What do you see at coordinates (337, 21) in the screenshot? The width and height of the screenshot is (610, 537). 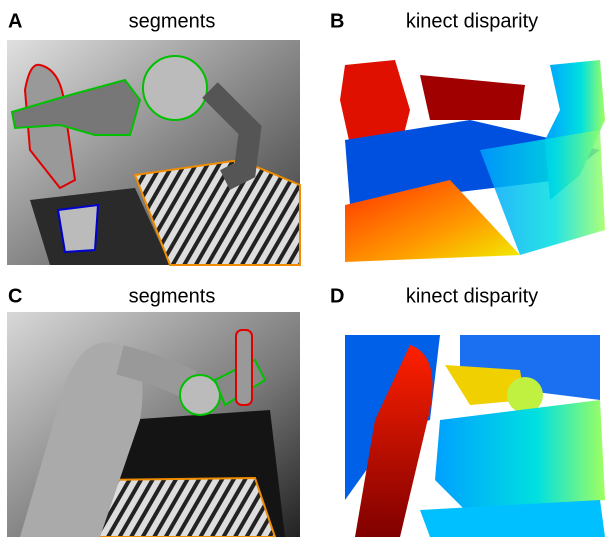 I see `panel-letter: B` at bounding box center [337, 21].